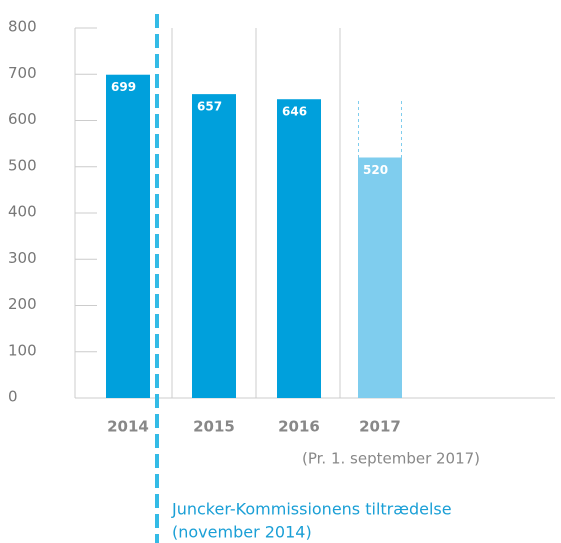 The image size is (561, 543). Describe the element at coordinates (242, 532) in the screenshot. I see `annotation: (november 2014)` at that location.